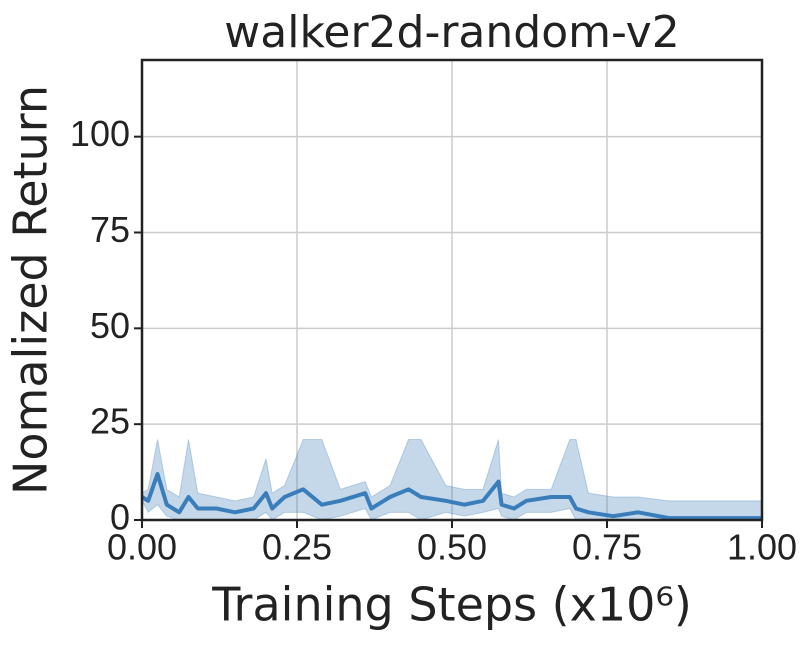  I want to click on x-tick-label: 0.00, so click(142, 547).